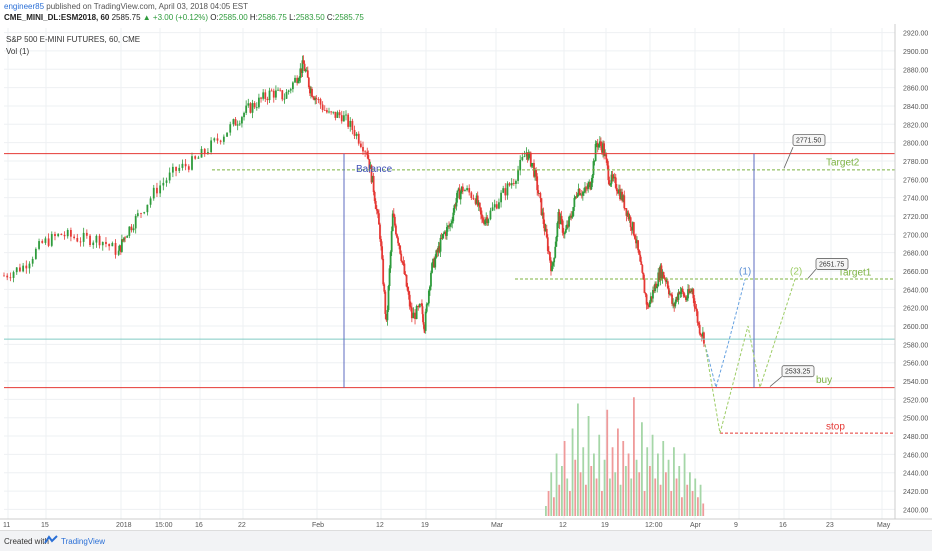  What do you see at coordinates (915, 400) in the screenshot?
I see `price-tick-label: 2520.00` at bounding box center [915, 400].